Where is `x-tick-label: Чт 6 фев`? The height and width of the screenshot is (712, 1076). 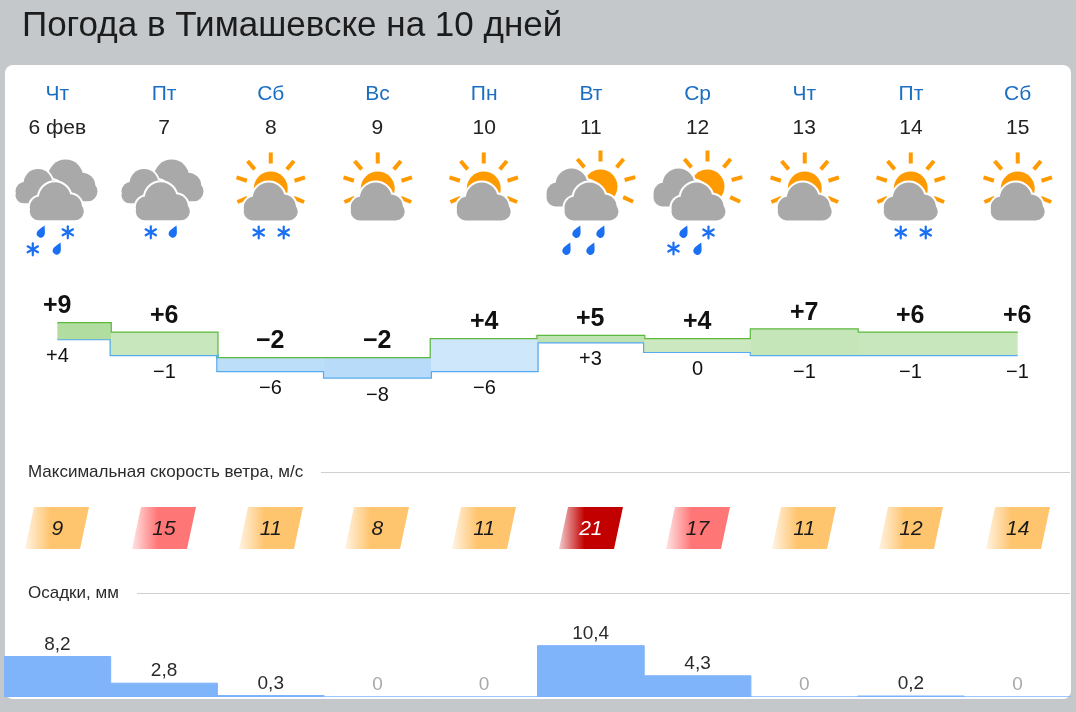
x-tick-label: Чт 6 фев is located at coordinates (57, 109).